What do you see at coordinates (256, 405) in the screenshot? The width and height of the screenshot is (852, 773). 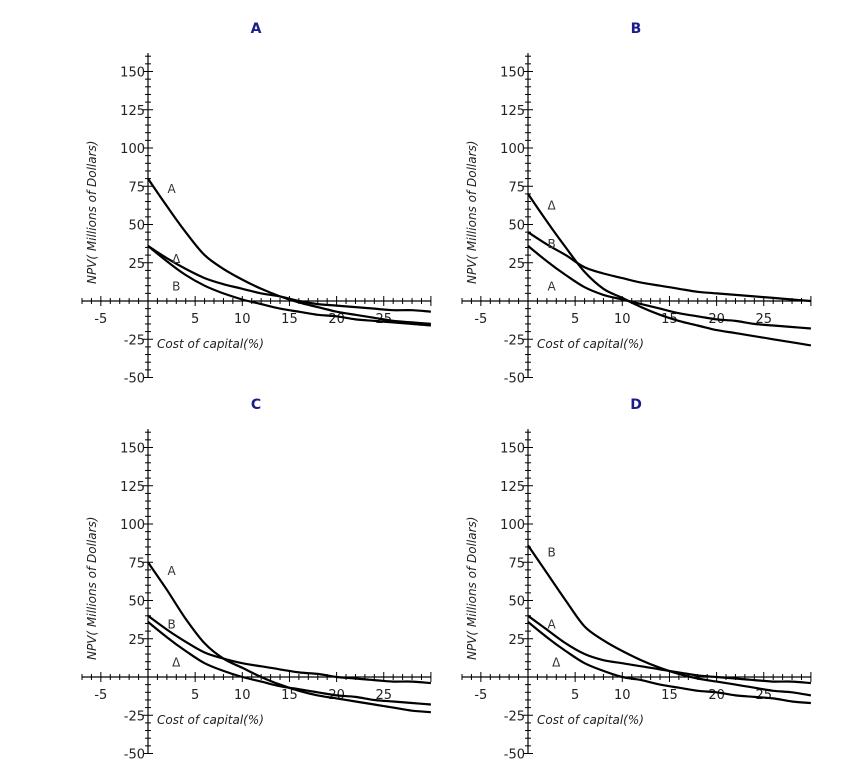 I see `chart-title: C` at bounding box center [256, 405].